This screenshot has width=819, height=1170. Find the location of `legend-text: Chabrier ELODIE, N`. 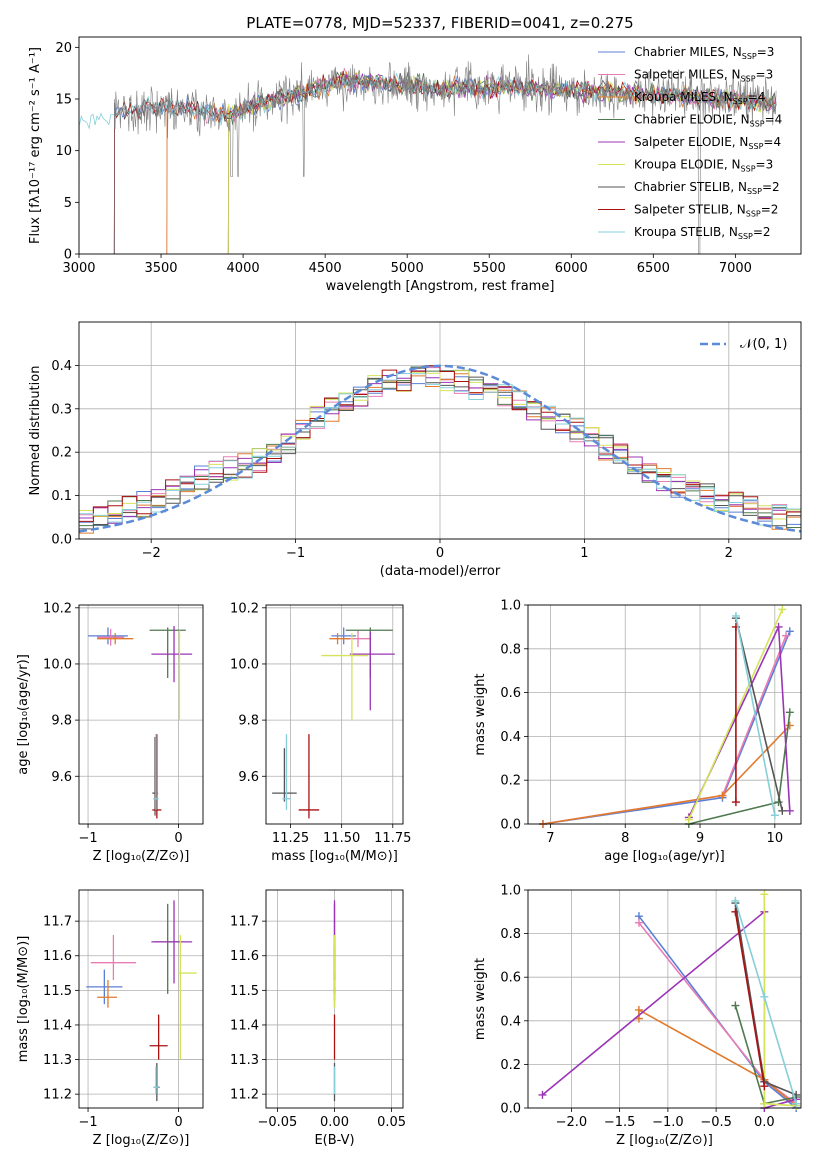

legend-text: Chabrier ELODIE, N is located at coordinates (692, 120).